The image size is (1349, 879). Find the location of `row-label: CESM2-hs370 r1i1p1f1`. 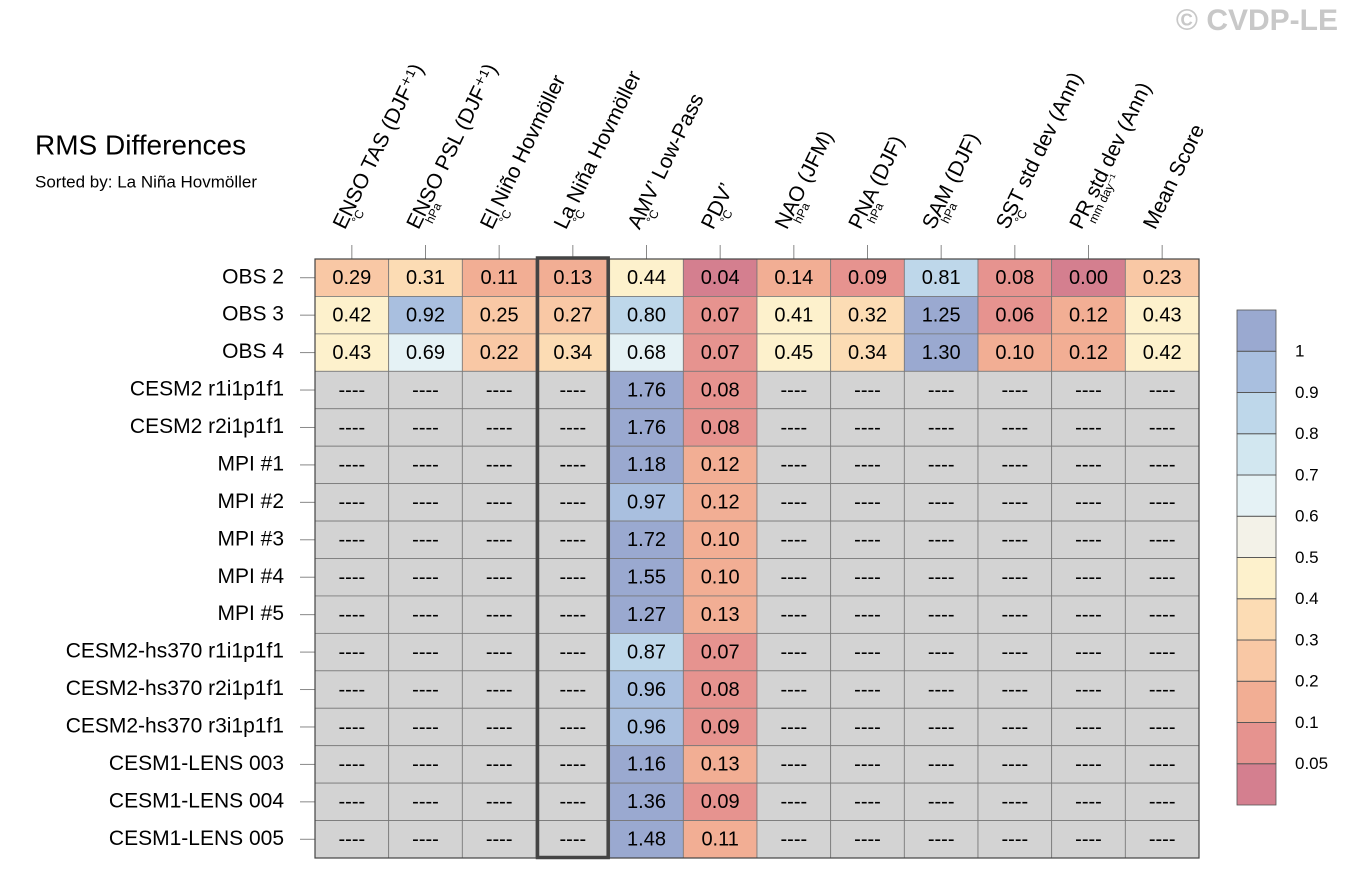

row-label: CESM2-hs370 r1i1p1f1 is located at coordinates (175, 651).